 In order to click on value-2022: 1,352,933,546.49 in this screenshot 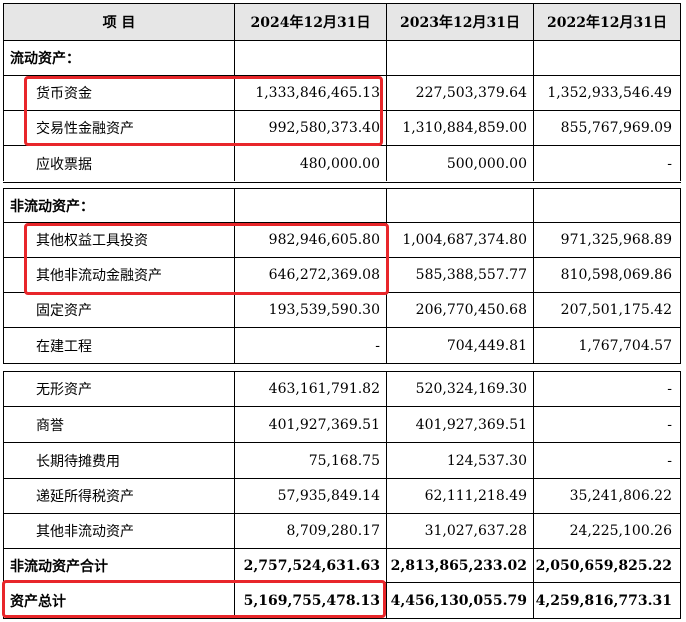, I will do `click(607, 93)`.